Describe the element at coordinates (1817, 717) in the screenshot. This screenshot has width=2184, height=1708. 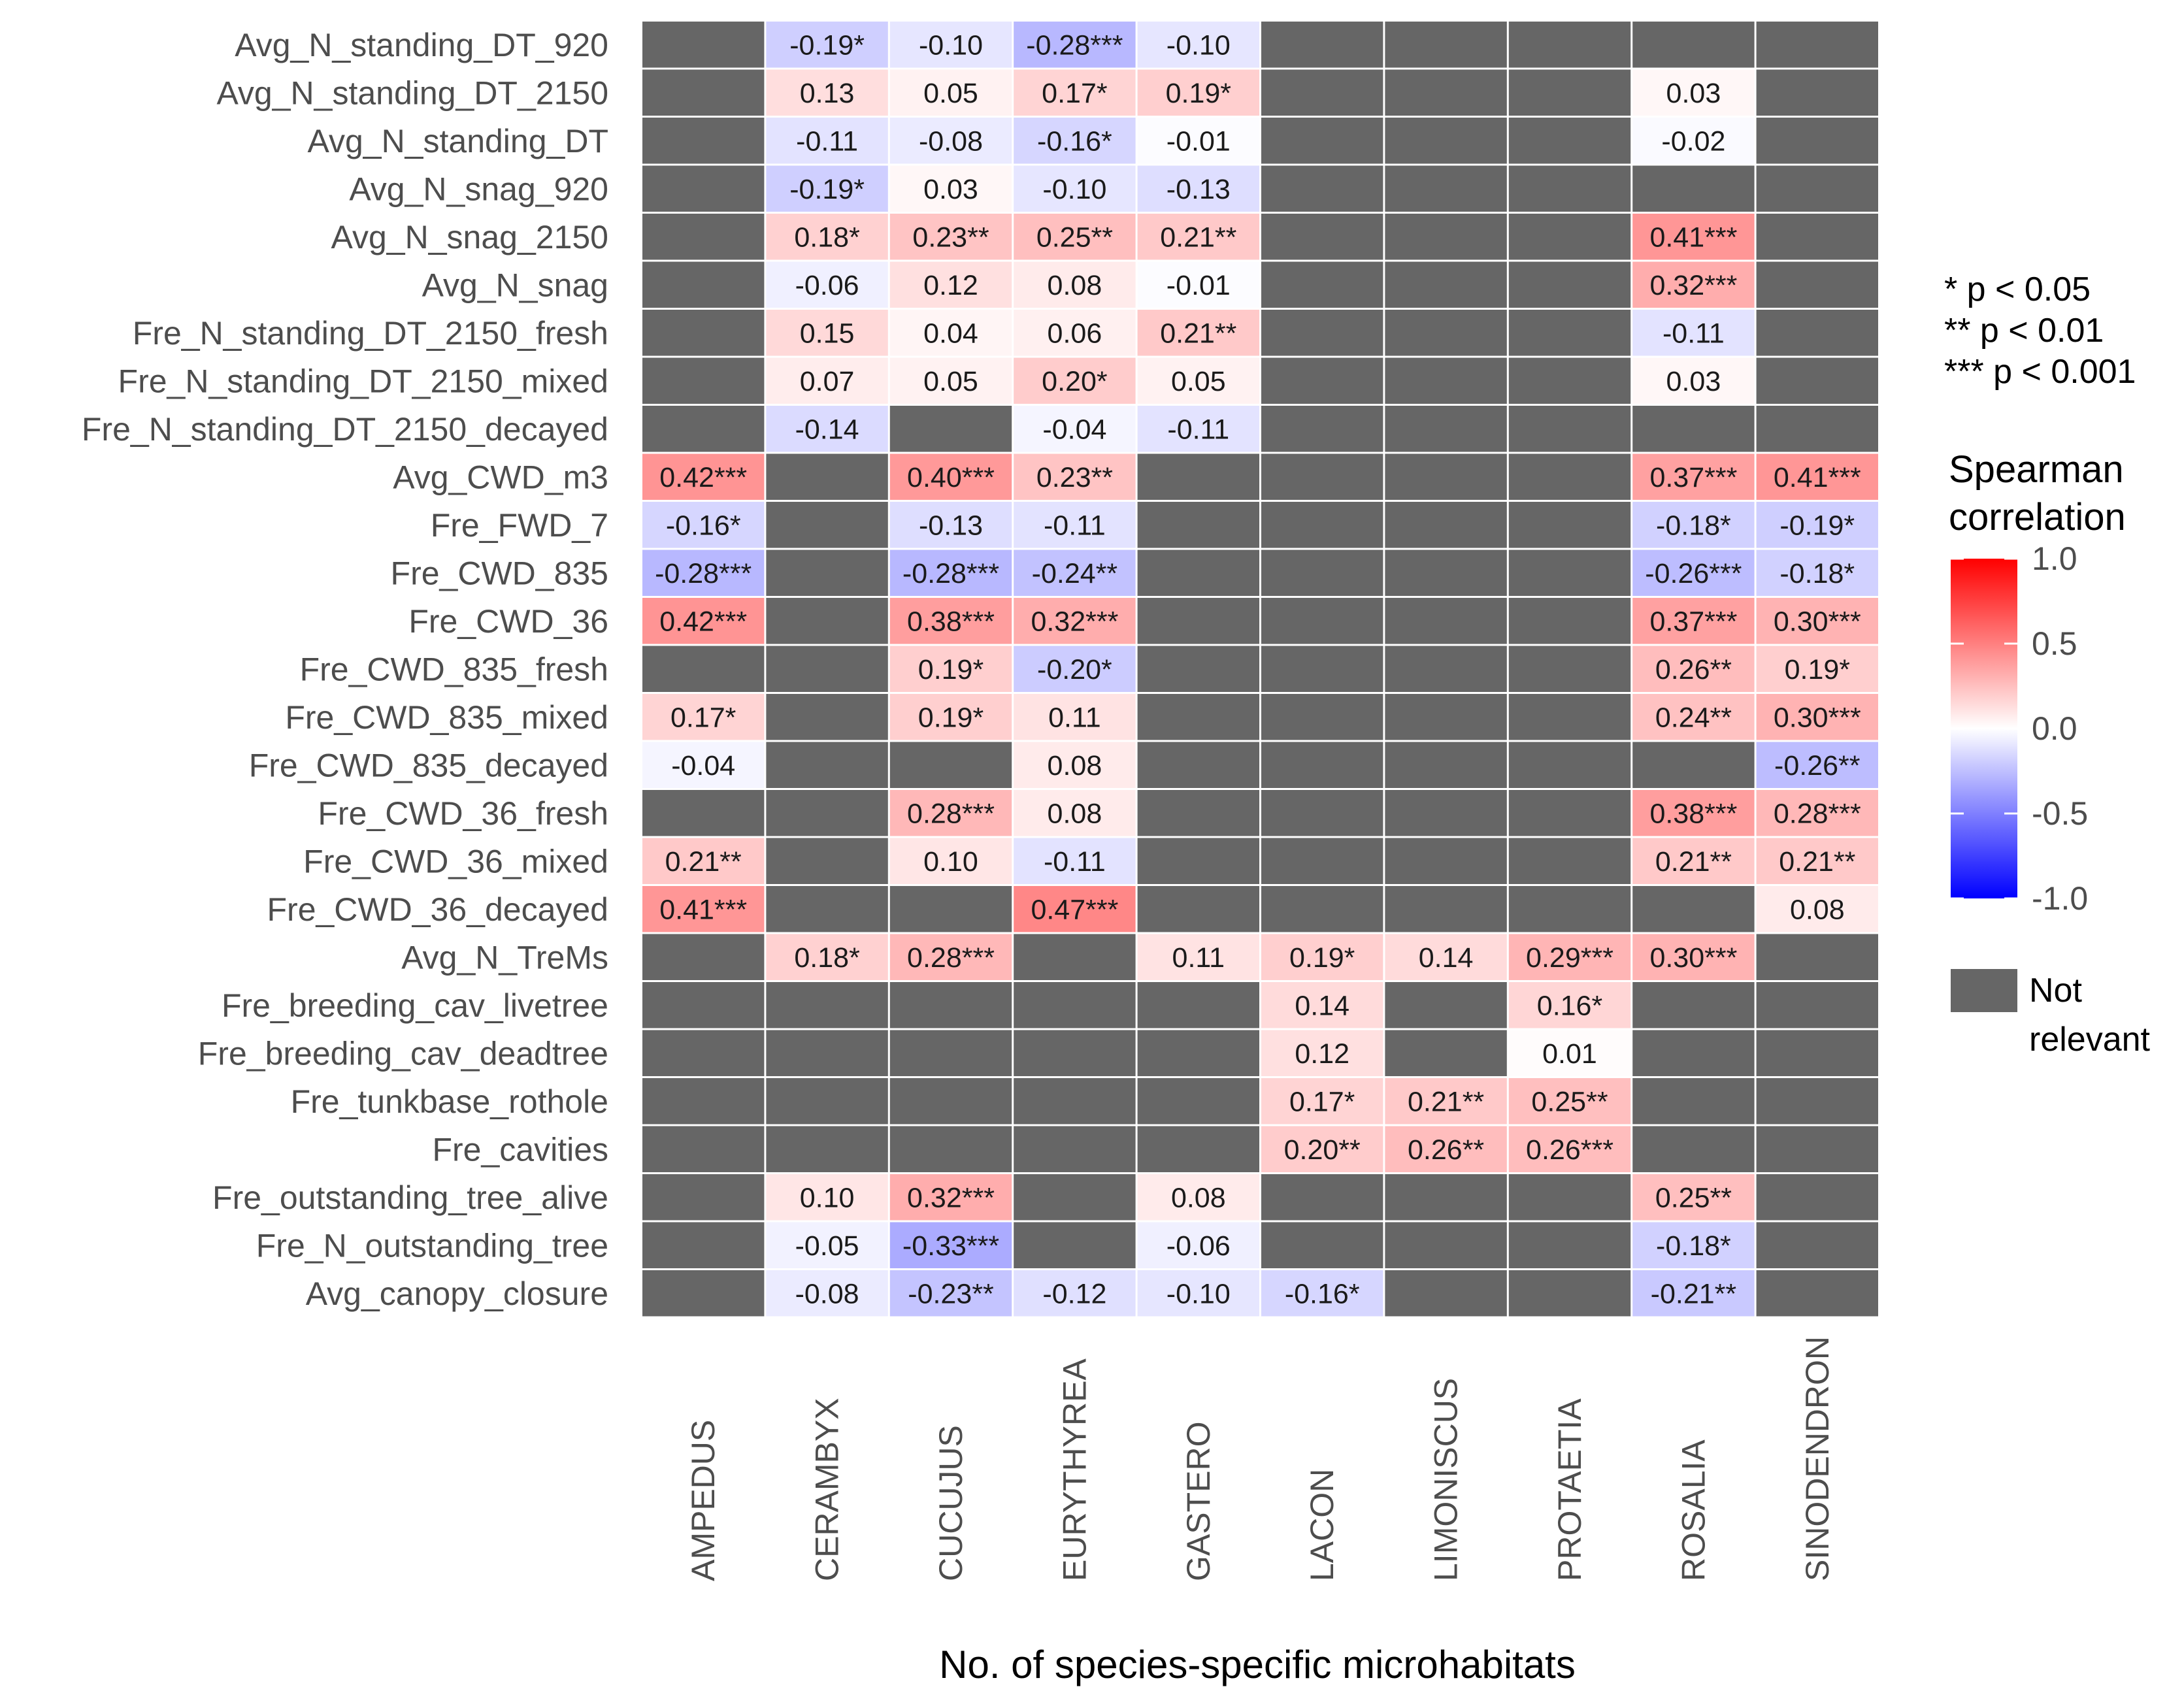
I see `cell-value-label: 0.30***` at that location.